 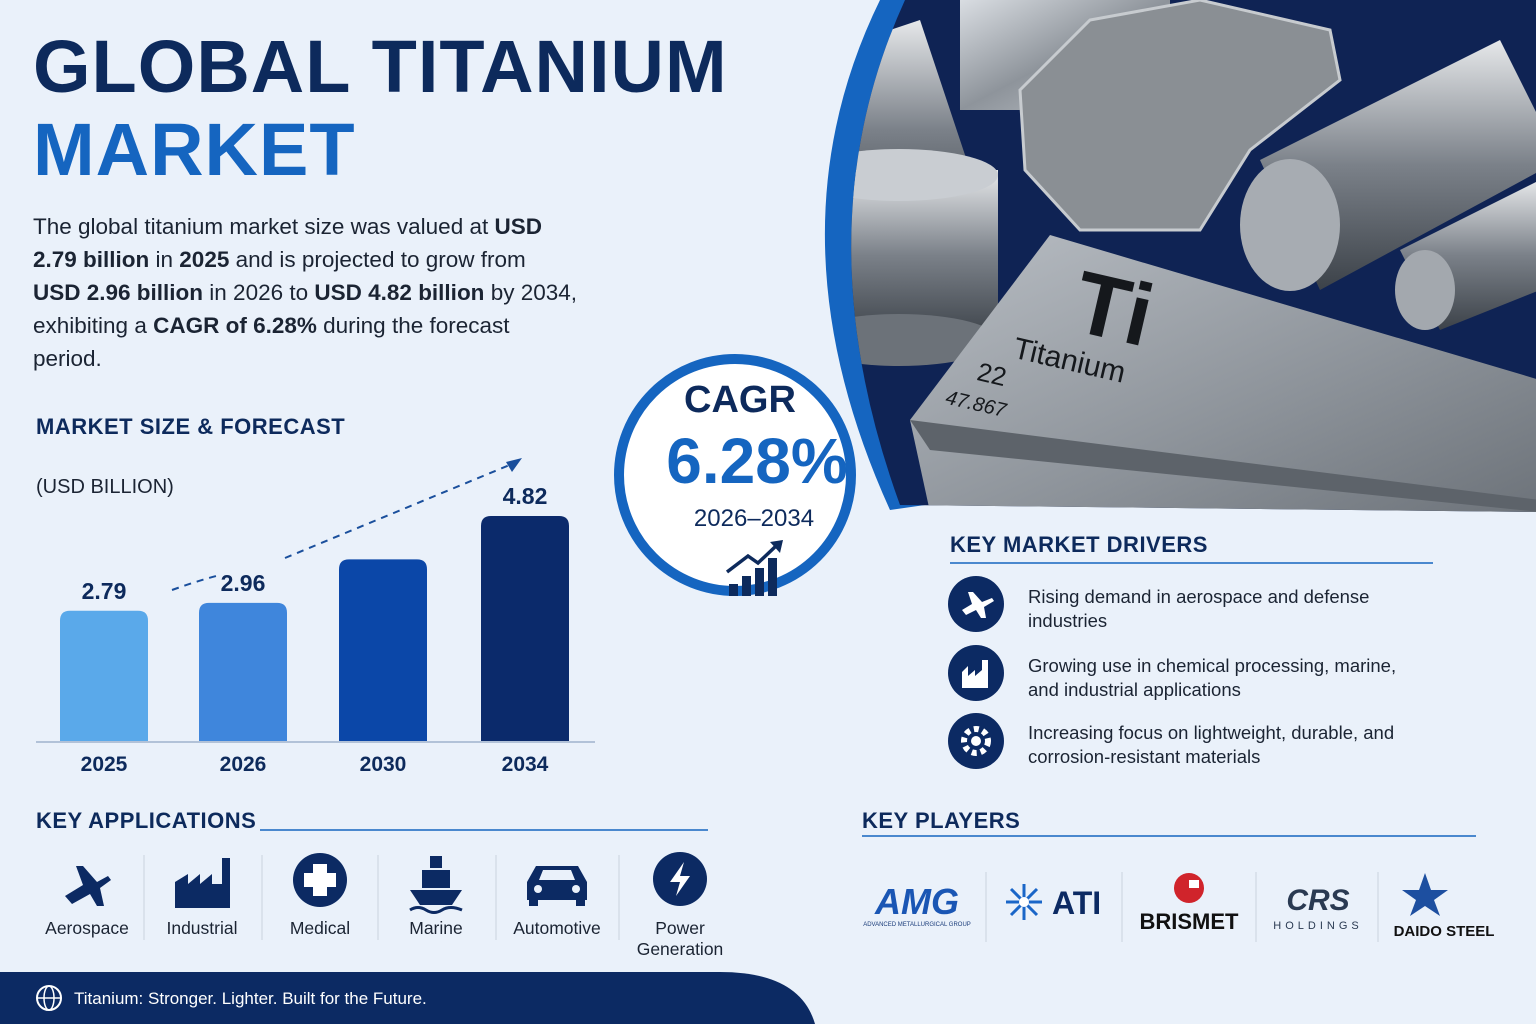 I want to click on application-label: Medical, so click(x=320, y=928).